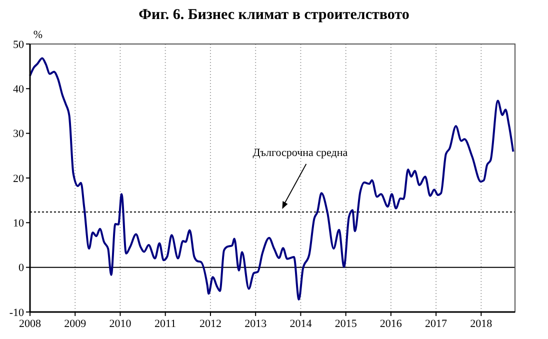 This screenshot has height=339, width=548. What do you see at coordinates (18, 134) in the screenshot?
I see `y-tick-label: 30` at bounding box center [18, 134].